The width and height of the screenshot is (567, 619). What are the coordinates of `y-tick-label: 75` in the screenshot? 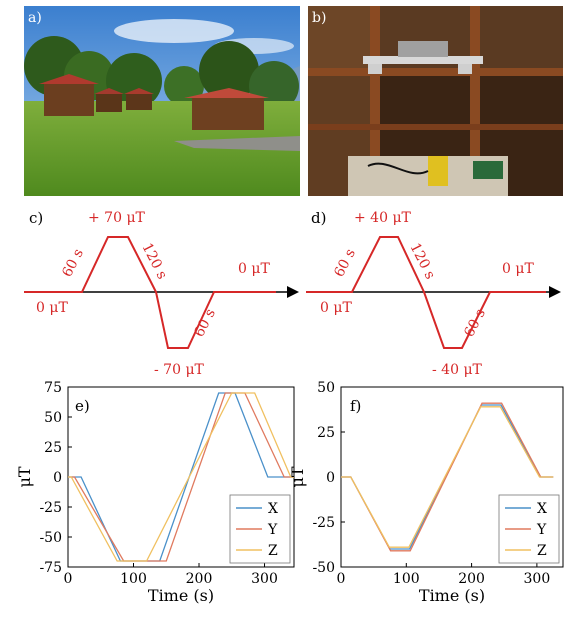 It's located at (53, 388).